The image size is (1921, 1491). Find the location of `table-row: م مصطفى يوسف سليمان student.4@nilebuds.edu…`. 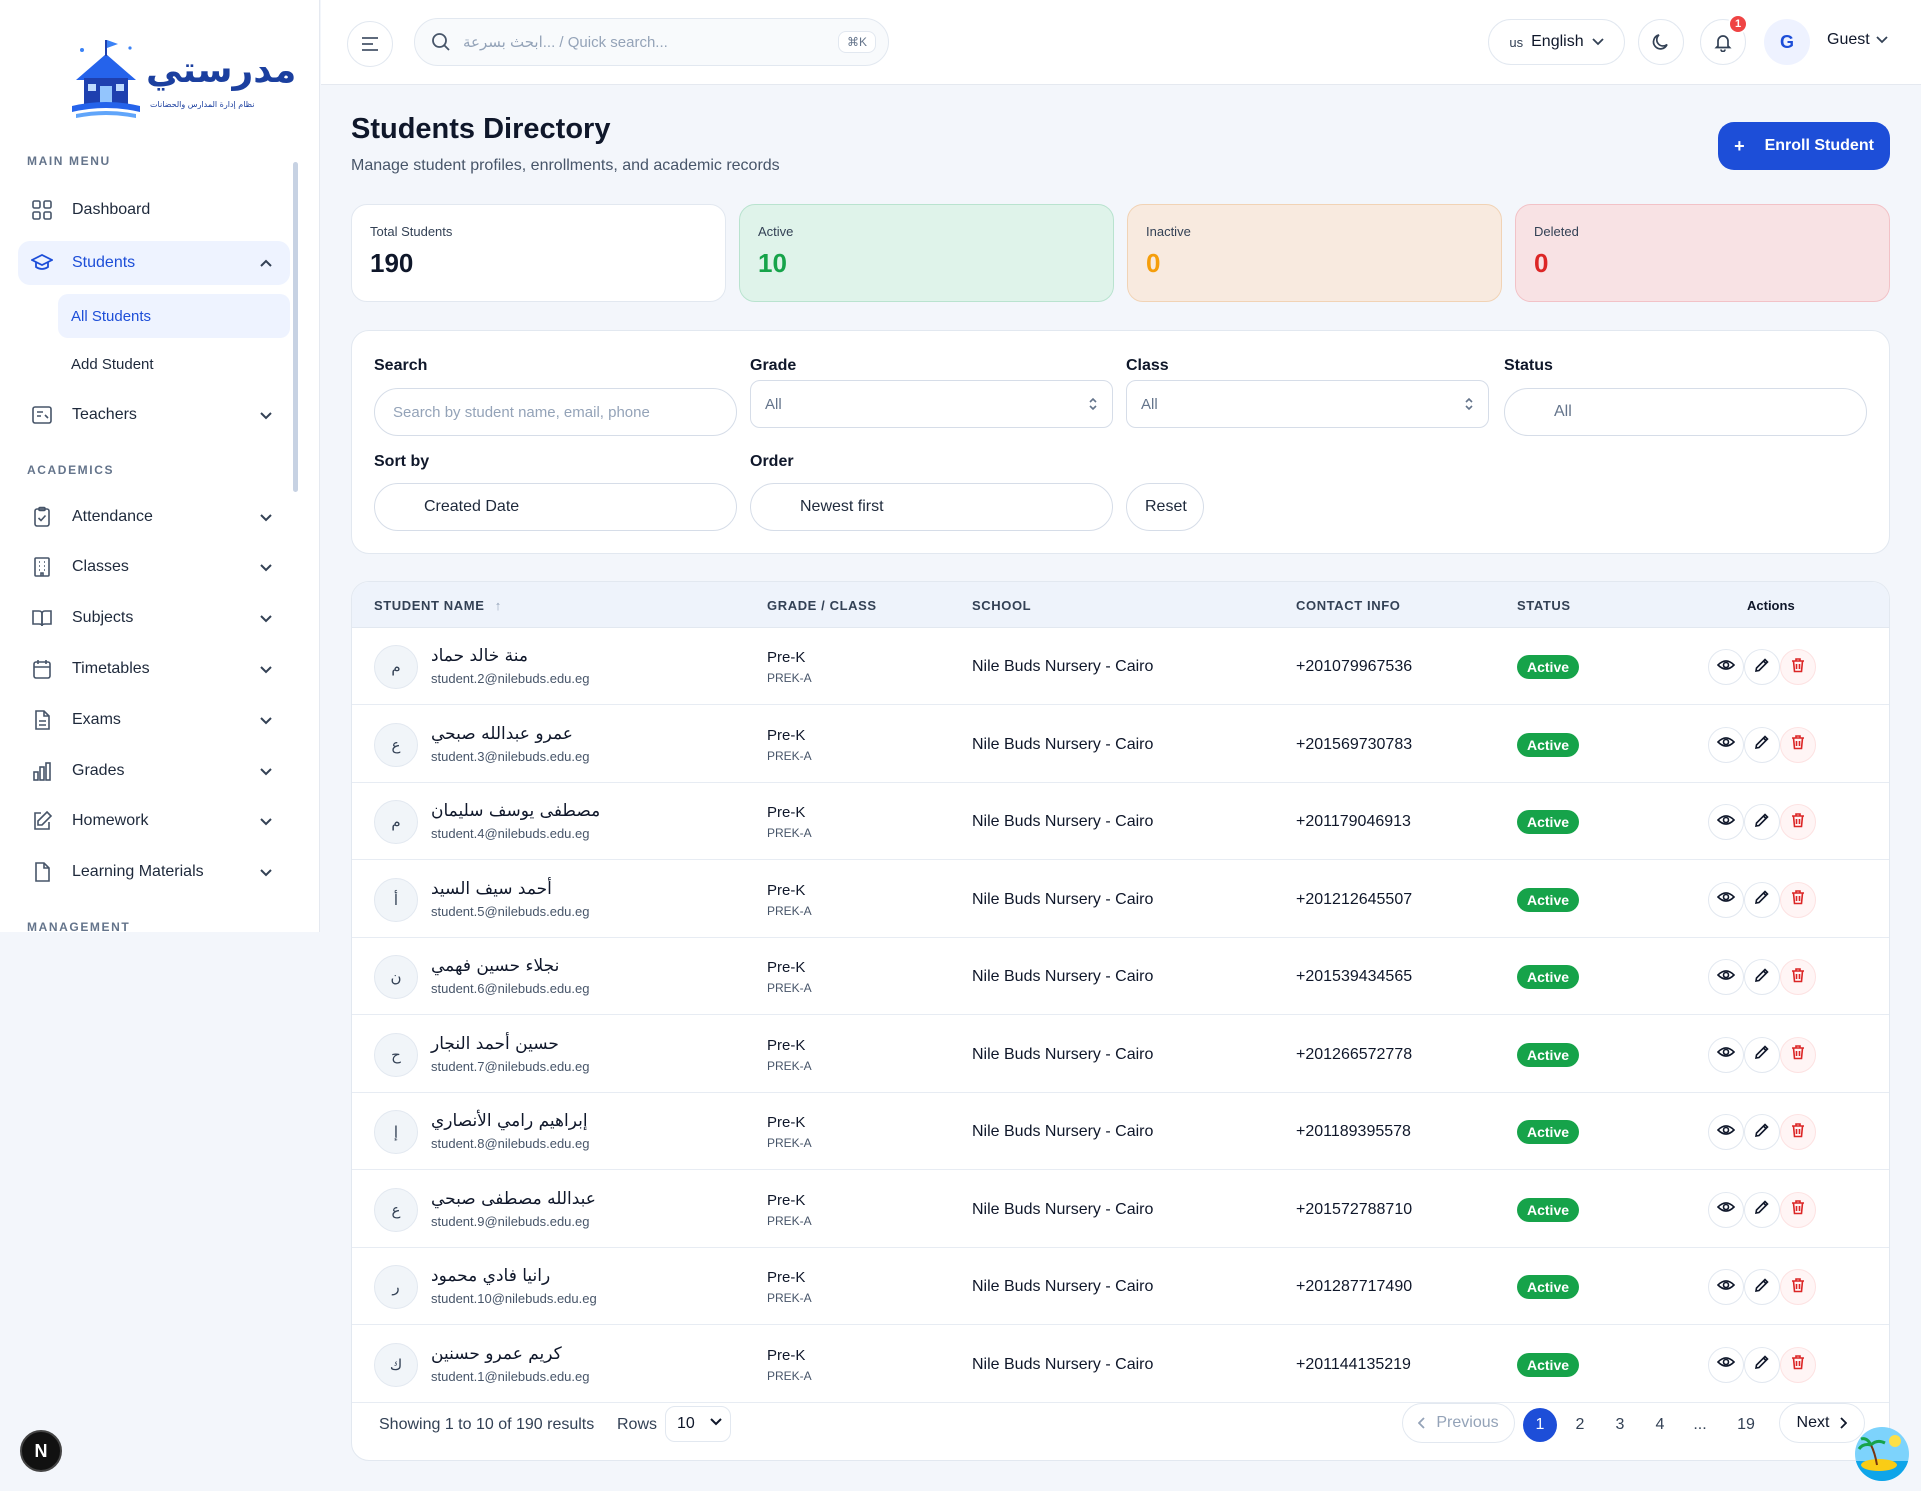

table-row: م مصطفى يوسف سليمان student.4@nilebuds.edu… is located at coordinates (1120, 822).